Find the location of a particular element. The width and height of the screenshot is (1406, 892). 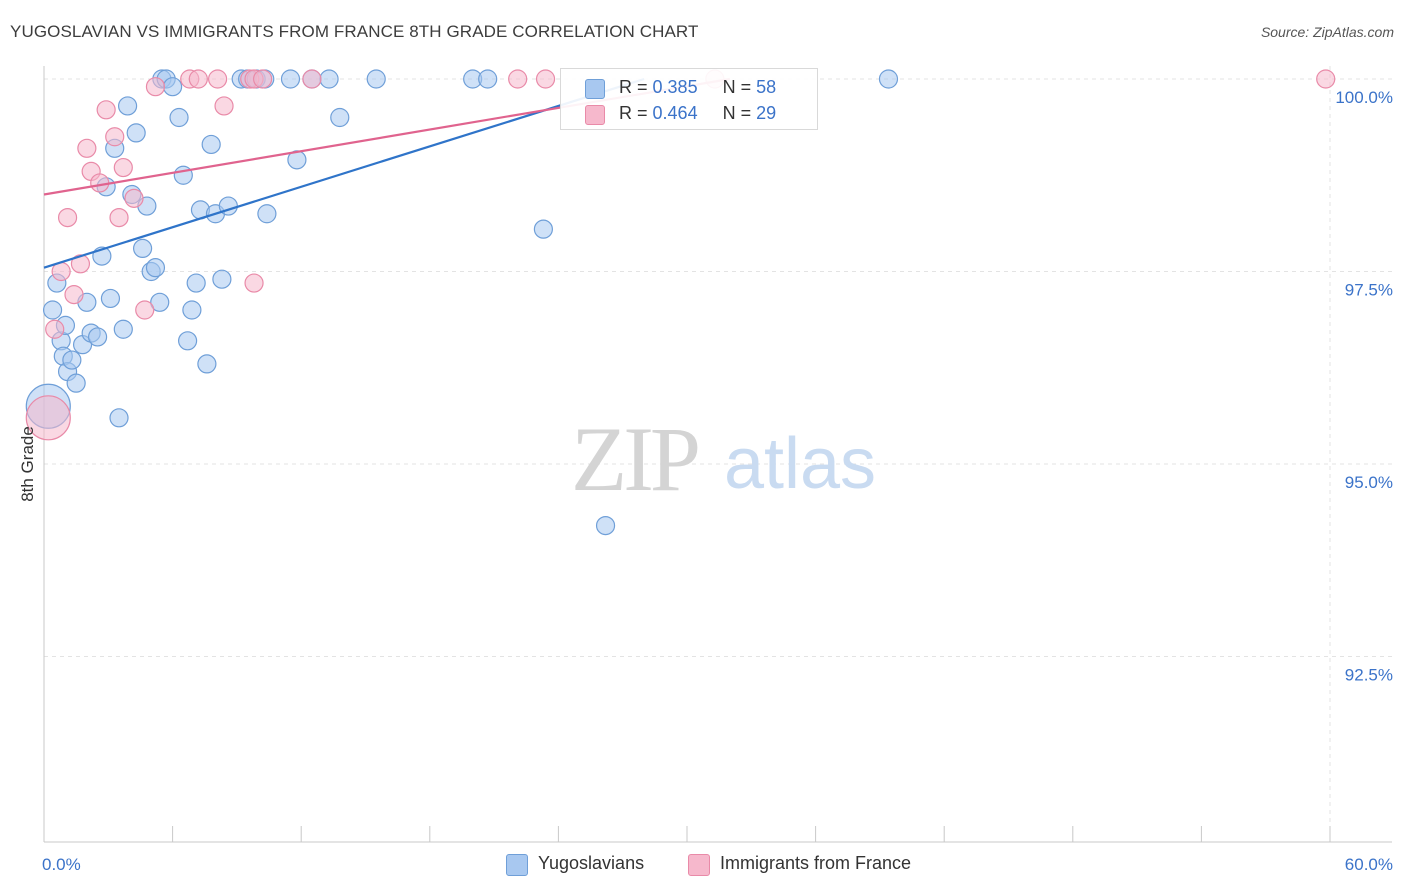

stats-text: R = 0.385 N = 58 is located at coordinates (697, 87).